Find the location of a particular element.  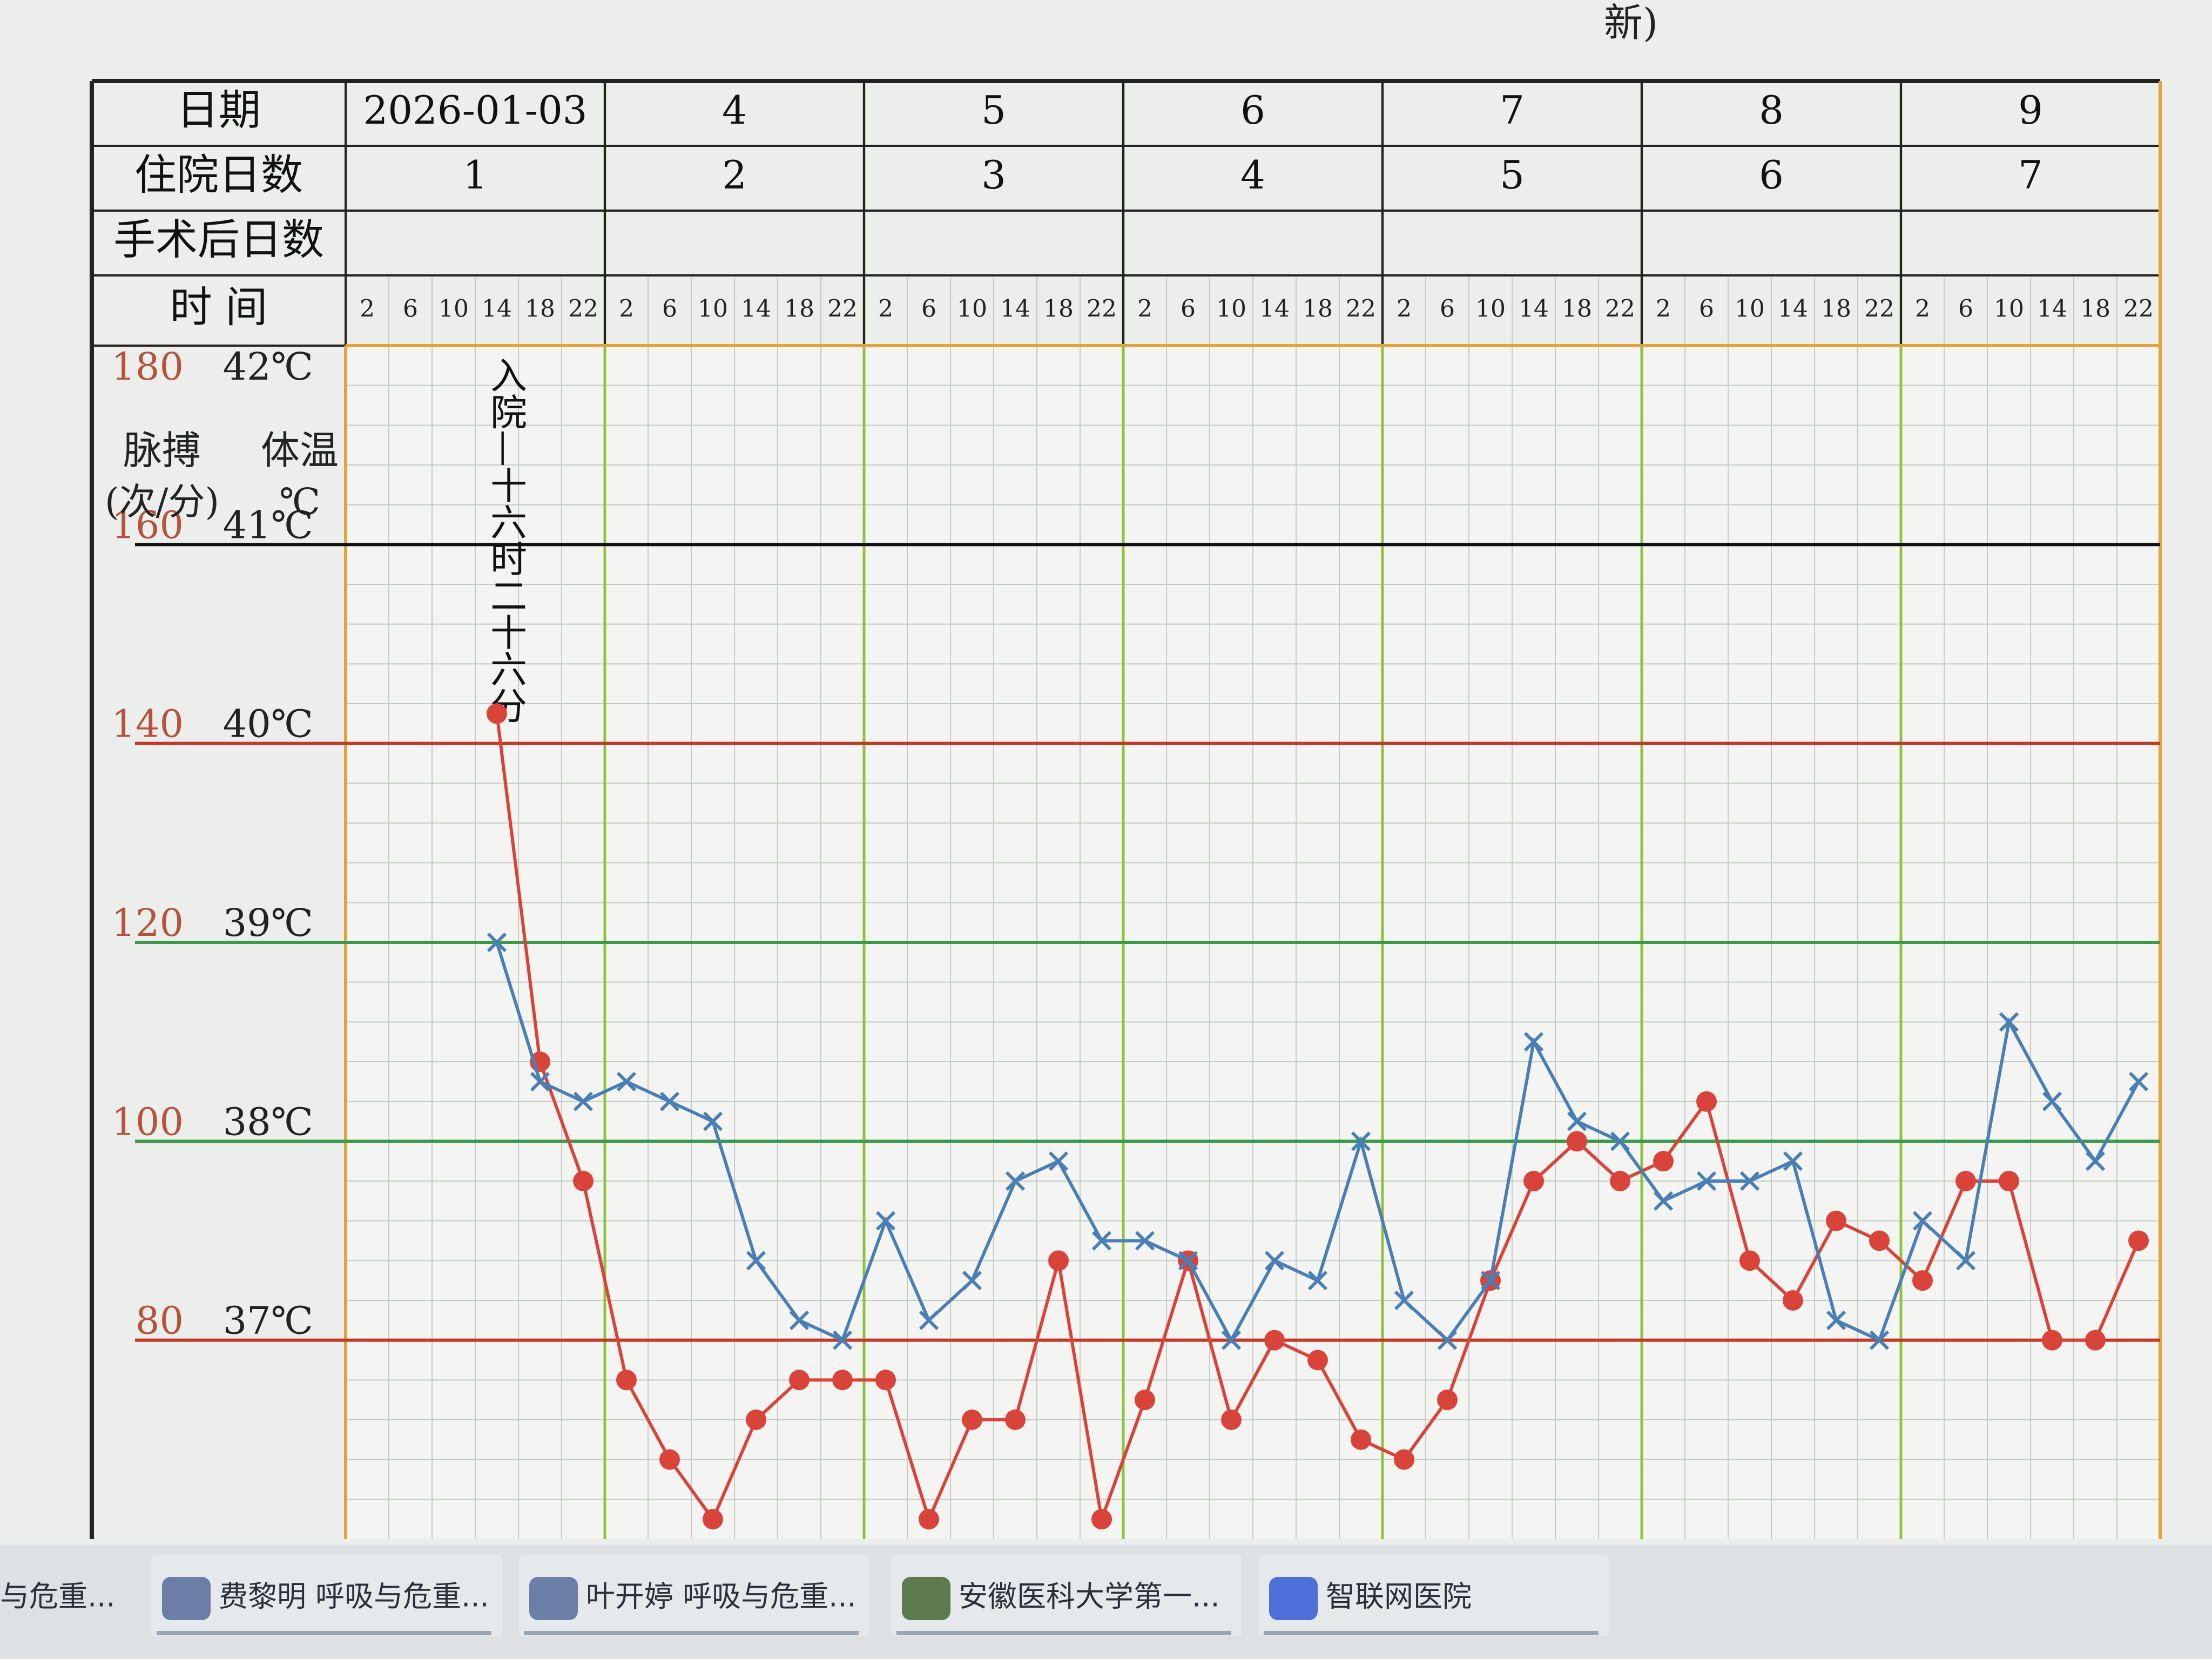

top-fragment: 新) is located at coordinates (1631, 22).